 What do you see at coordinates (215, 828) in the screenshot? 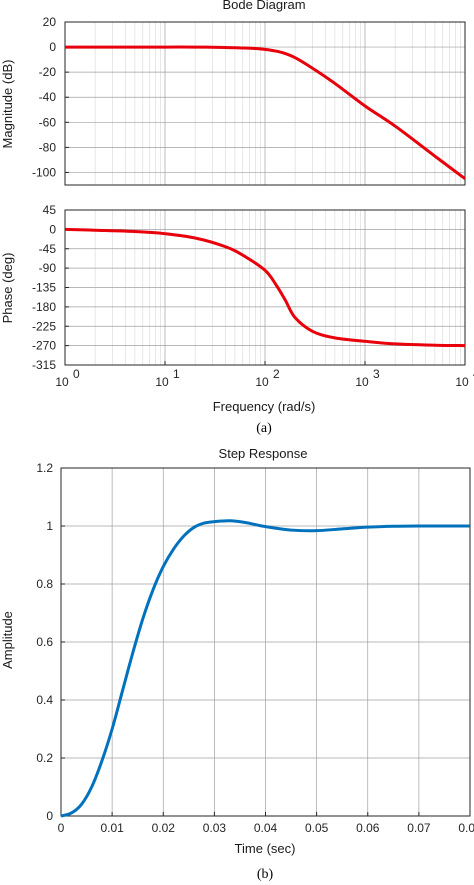
I see `step-x-tick-label: 0.03` at bounding box center [215, 828].